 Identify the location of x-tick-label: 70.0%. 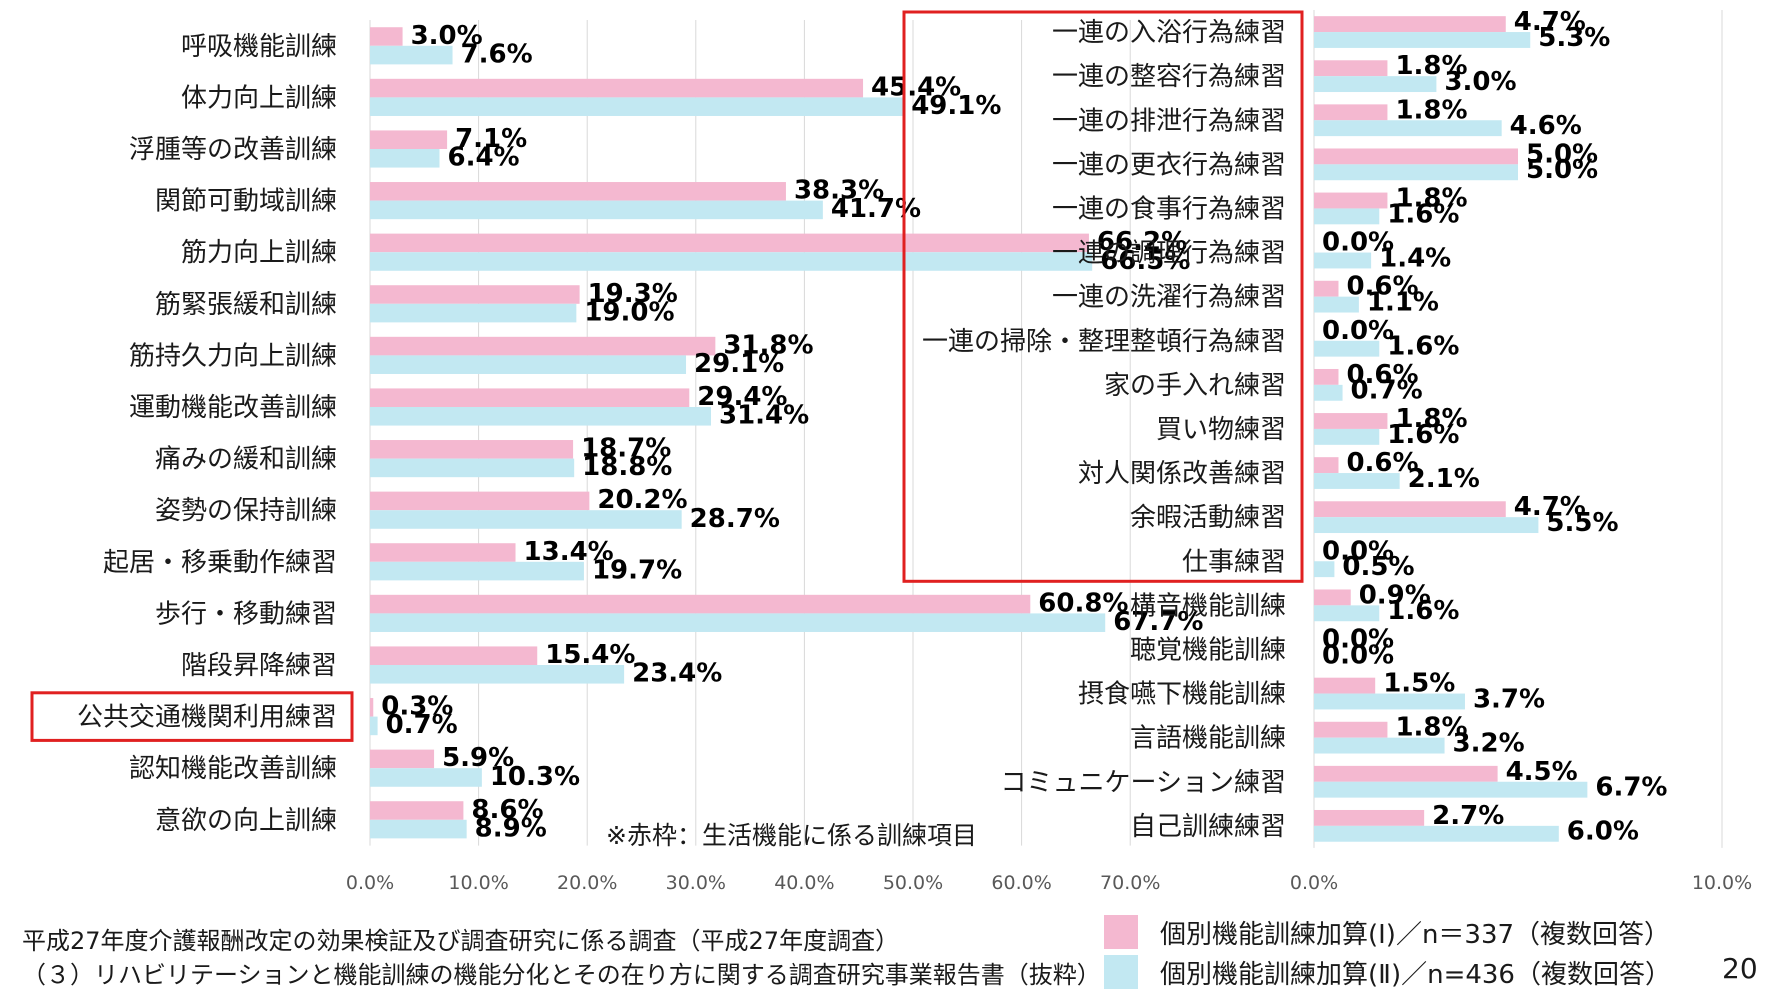
(1130, 883).